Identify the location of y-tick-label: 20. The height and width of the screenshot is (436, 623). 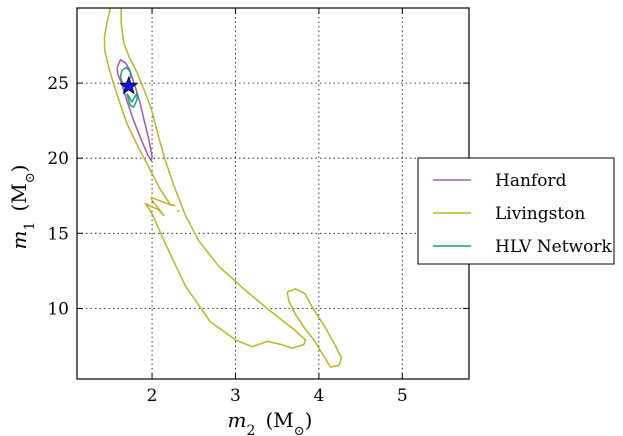
(58, 159).